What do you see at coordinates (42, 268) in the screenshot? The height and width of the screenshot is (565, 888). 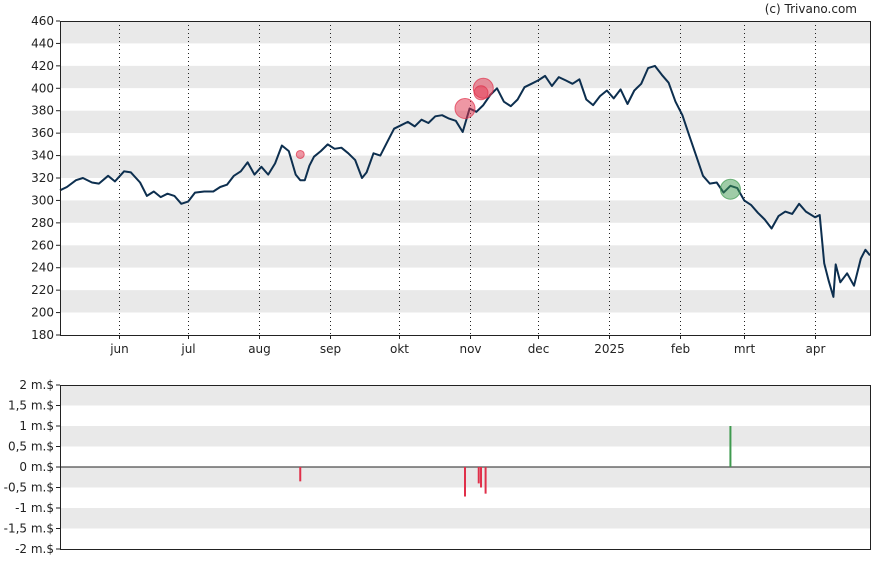 I see `price-y-tick-label: 240` at bounding box center [42, 268].